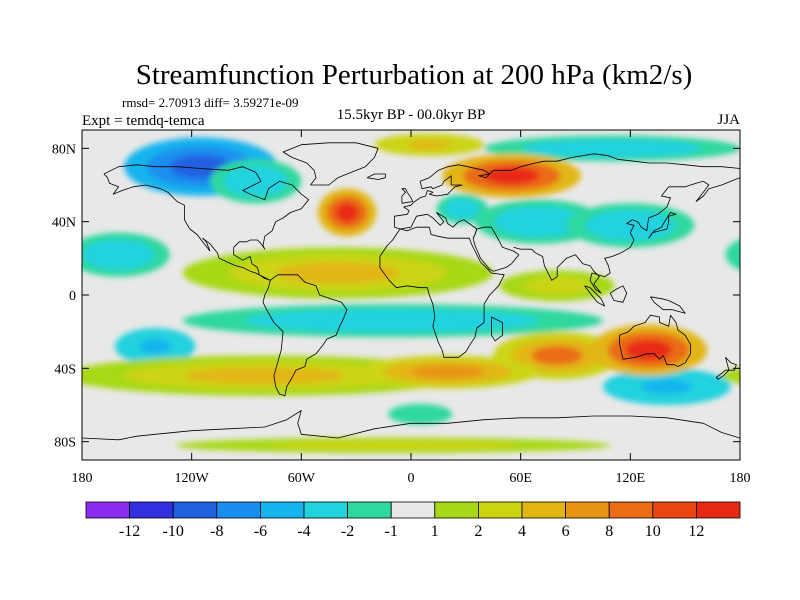 This screenshot has height=600, width=800. I want to click on colorbar-label: -1, so click(391, 531).